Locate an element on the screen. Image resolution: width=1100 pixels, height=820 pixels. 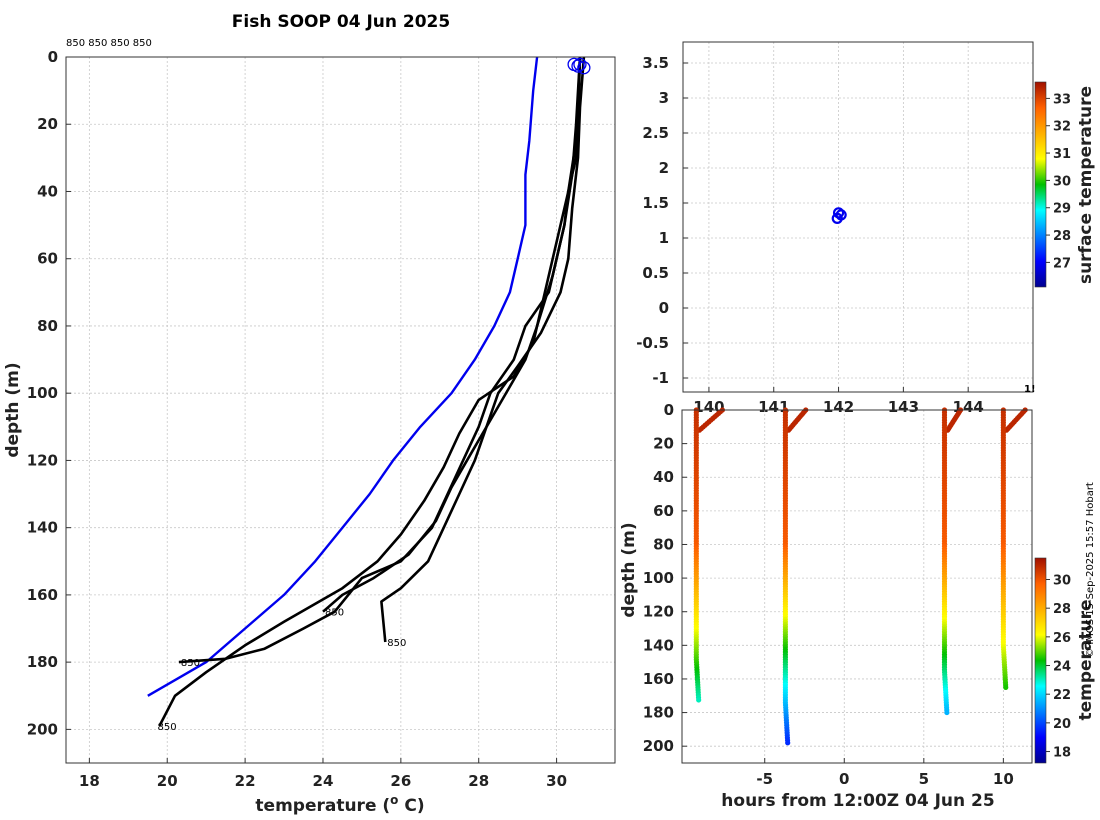
map-x-tick-label: 142 is located at coordinates (838, 407).